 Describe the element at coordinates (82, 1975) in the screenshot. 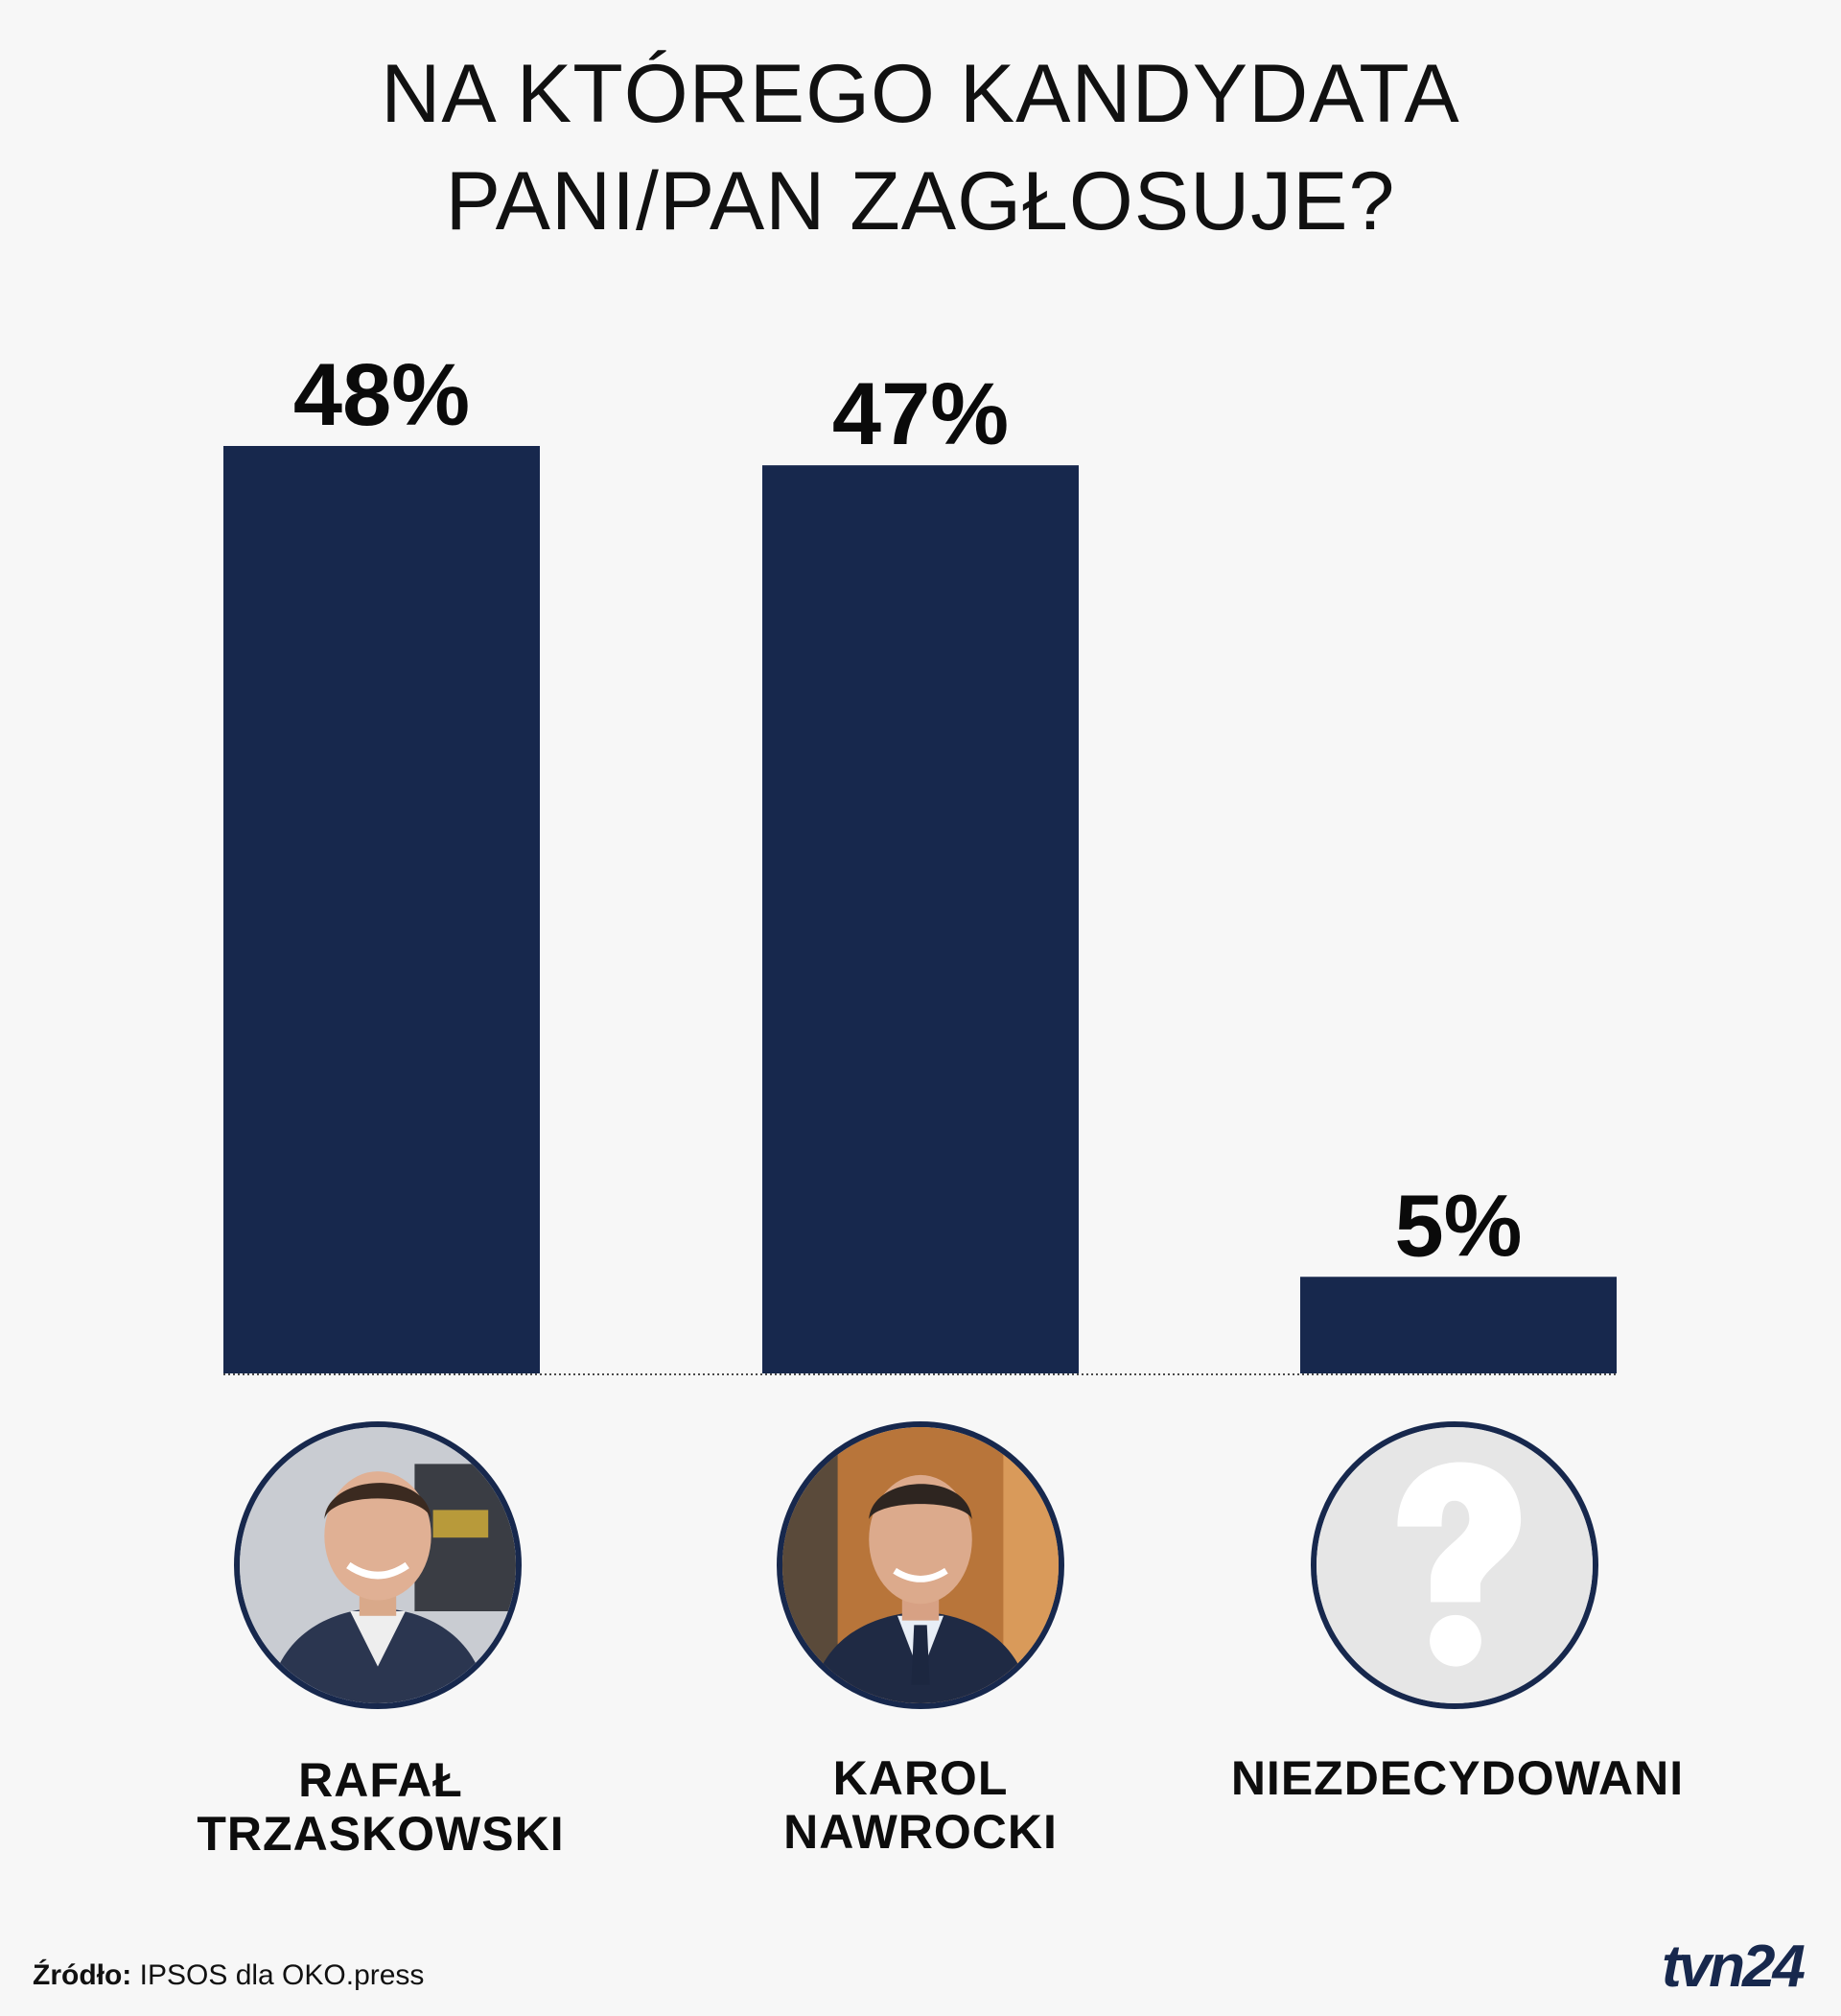

I see `source-label: Źródło:` at that location.